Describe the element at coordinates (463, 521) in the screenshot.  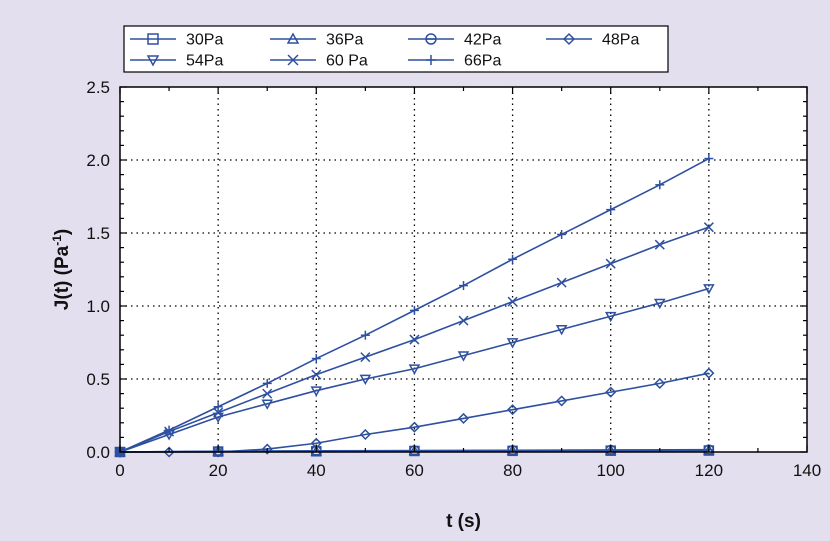
I see `x-axis-title: t (s)` at that location.